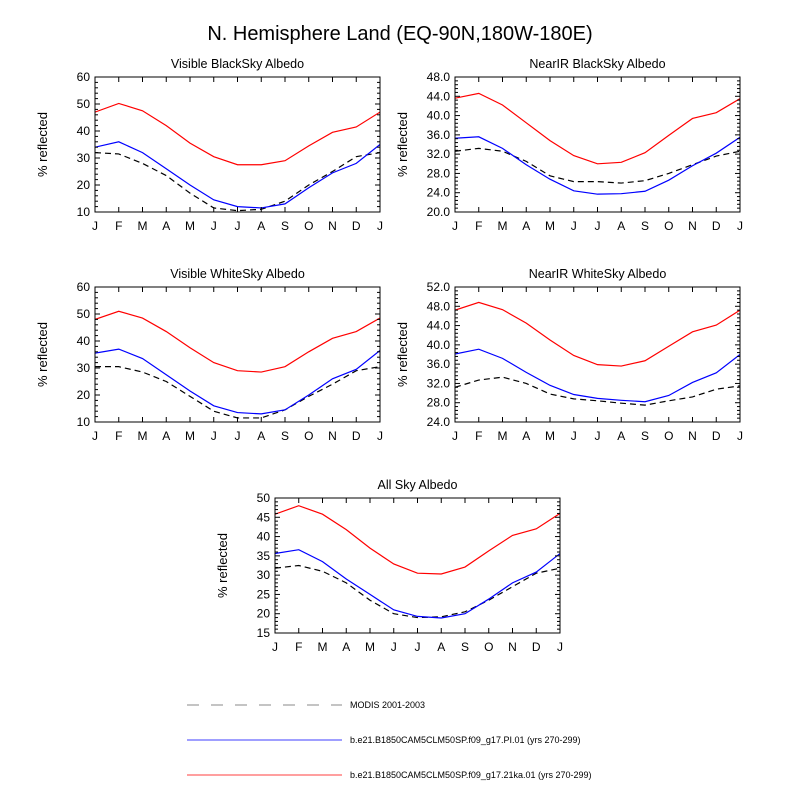  What do you see at coordinates (264, 633) in the screenshot?
I see `y-tick-label: 15` at bounding box center [264, 633].